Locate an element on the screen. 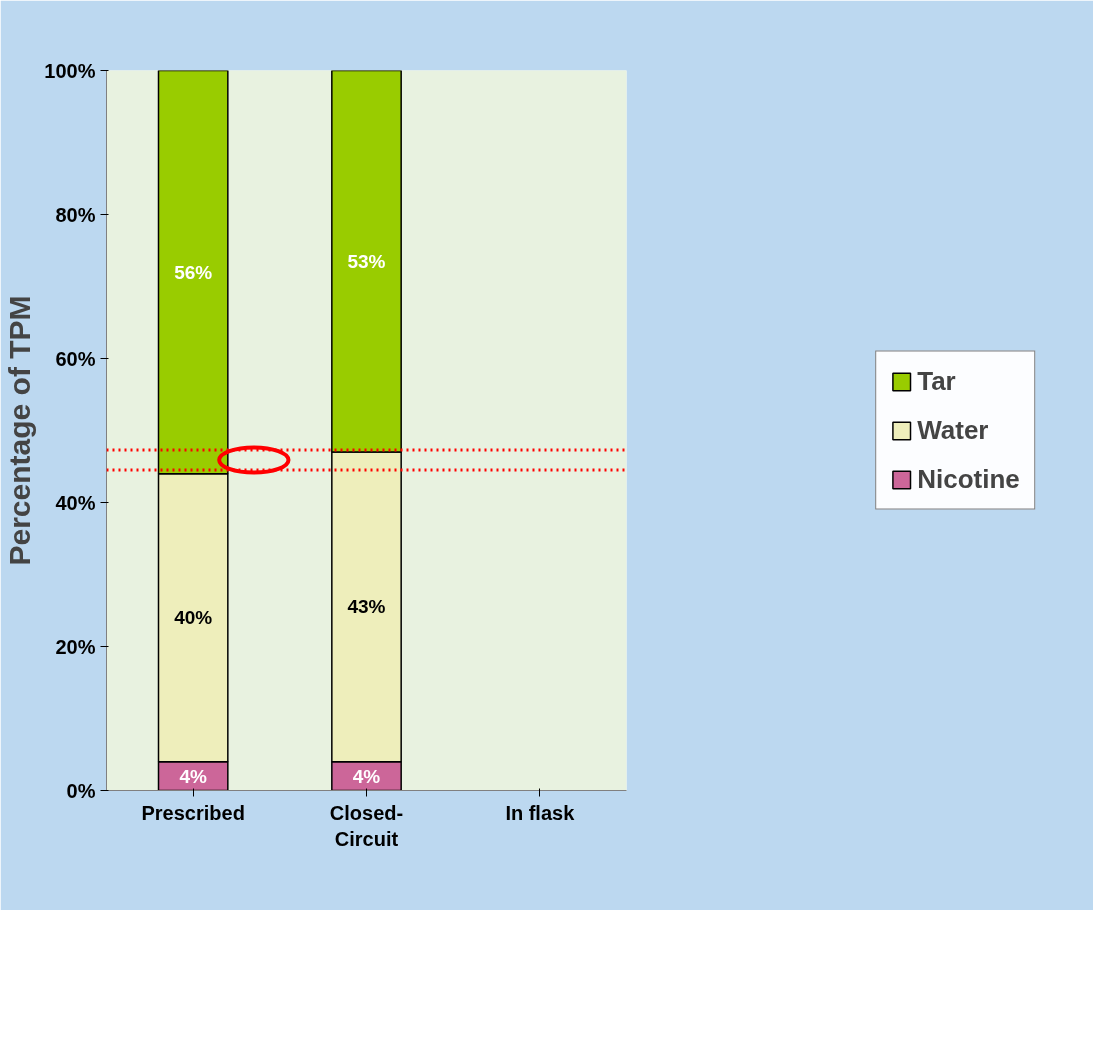  y-tick-label: 0% is located at coordinates (81, 790).